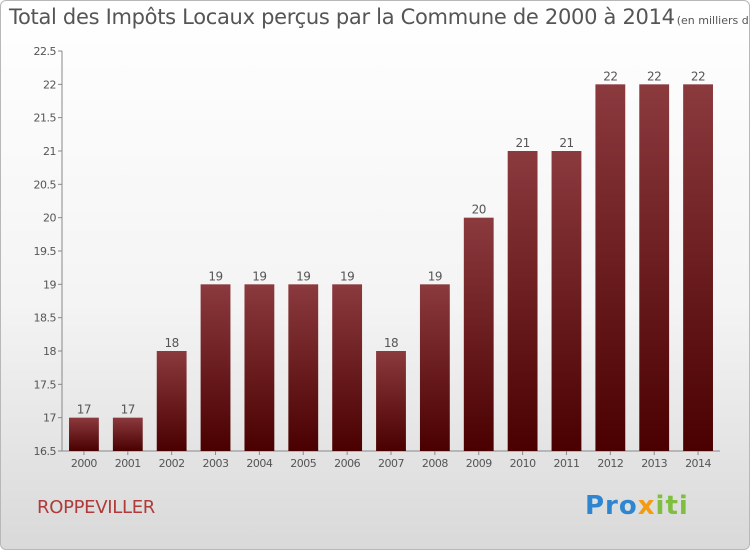  What do you see at coordinates (172, 463) in the screenshot?
I see `x-tick-label: 2002` at bounding box center [172, 463].